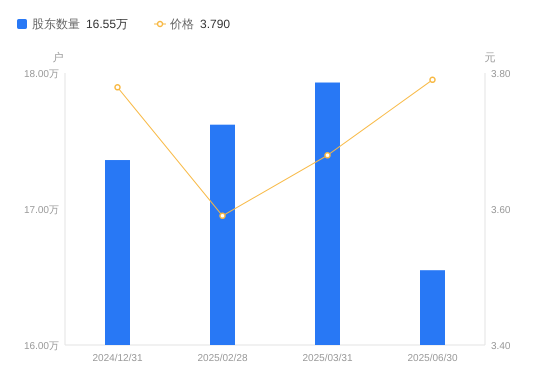  Describe the element at coordinates (501, 210) in the screenshot. I see `y2-tick-label: 3.60` at that location.